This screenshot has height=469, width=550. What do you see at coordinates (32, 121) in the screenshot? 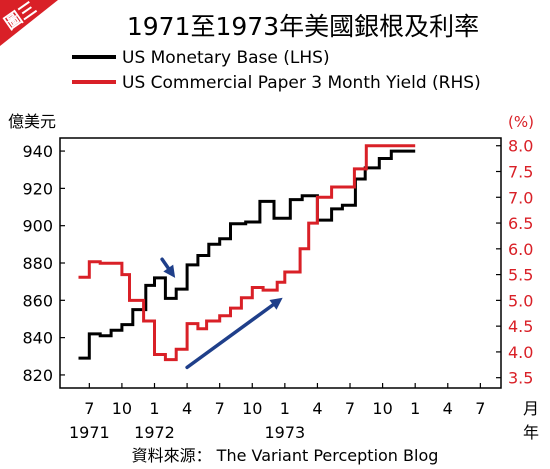
I see `left-axis-label: 億美元` at bounding box center [32, 121].